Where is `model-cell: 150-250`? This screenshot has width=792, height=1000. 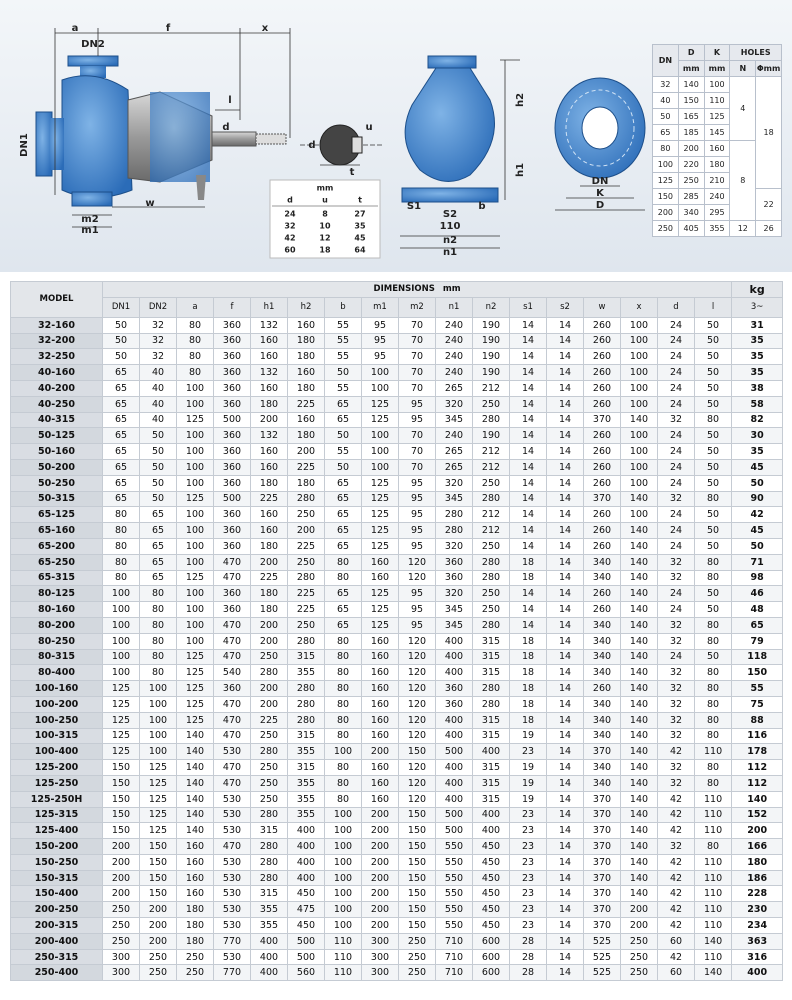
model-cell: 150-250 is located at coordinates (56, 862).